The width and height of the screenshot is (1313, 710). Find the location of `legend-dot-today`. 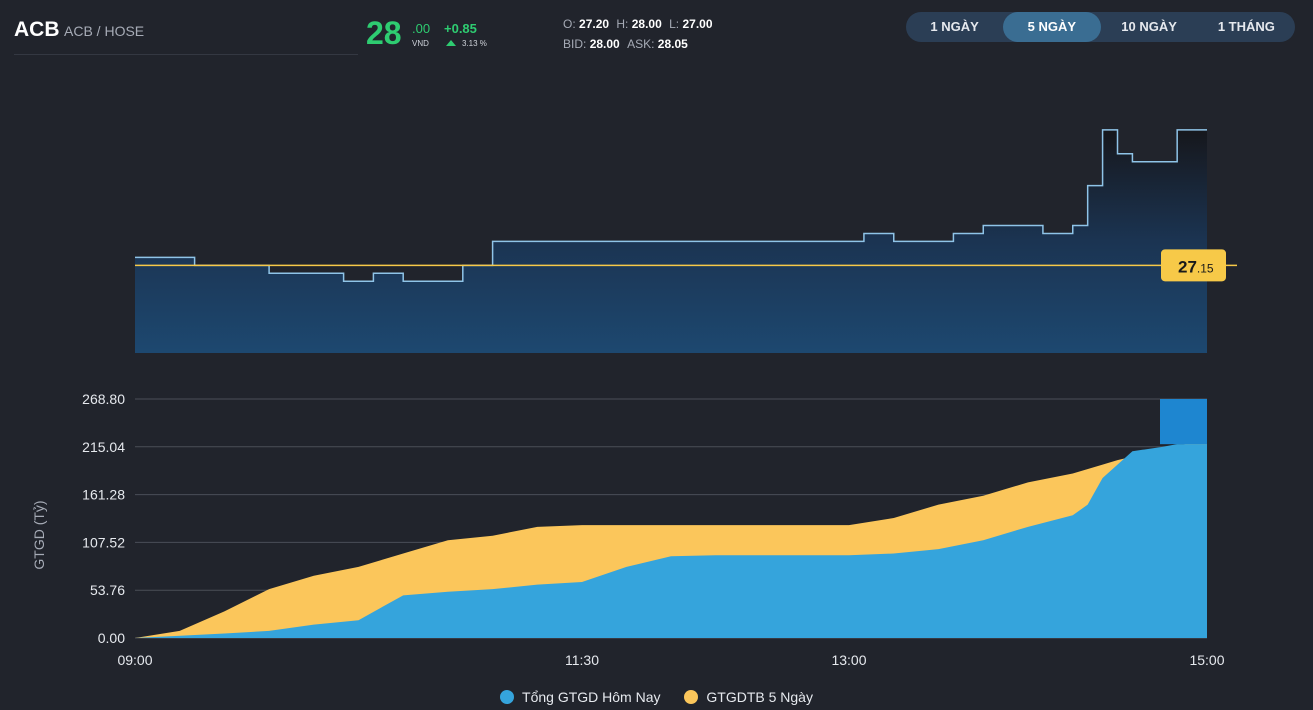

legend-dot-today is located at coordinates (507, 697).